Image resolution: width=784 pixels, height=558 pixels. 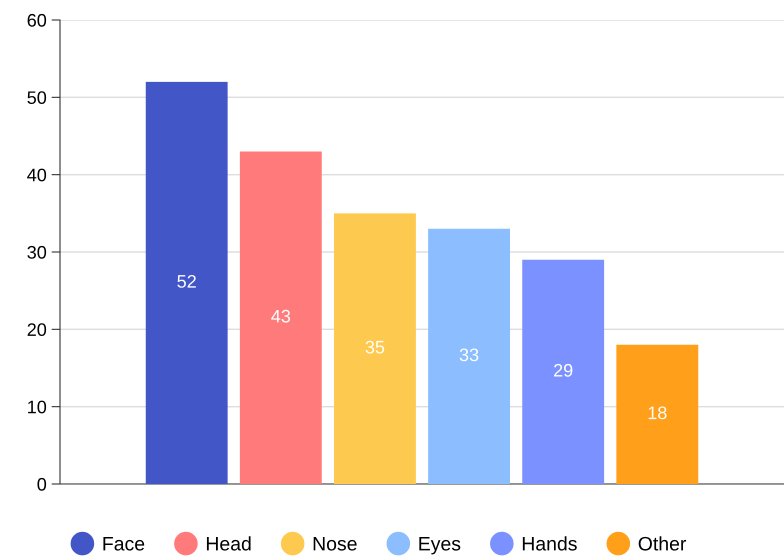 I want to click on y-tick-label: 0, so click(x=41, y=484).